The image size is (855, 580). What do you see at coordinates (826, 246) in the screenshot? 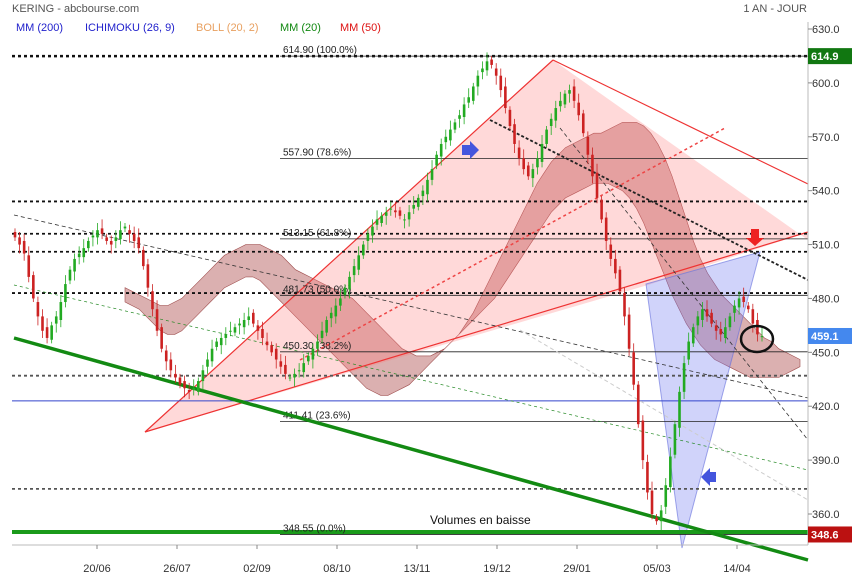
I see `y-tick-label-5: 510.0` at bounding box center [826, 246].